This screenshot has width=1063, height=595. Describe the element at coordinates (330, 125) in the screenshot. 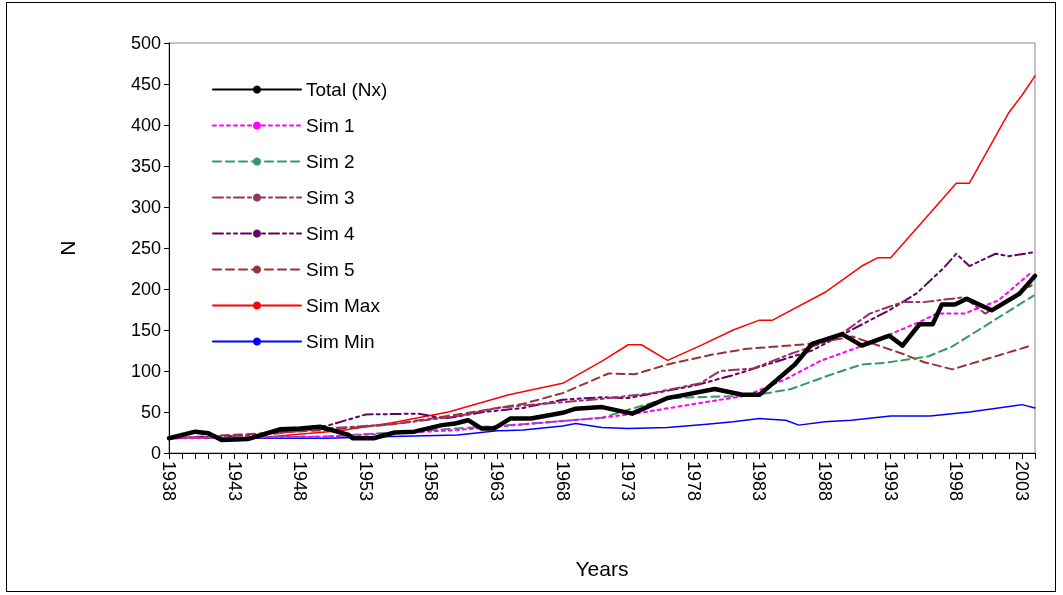

I see `legend-label: Sim 1` at that location.